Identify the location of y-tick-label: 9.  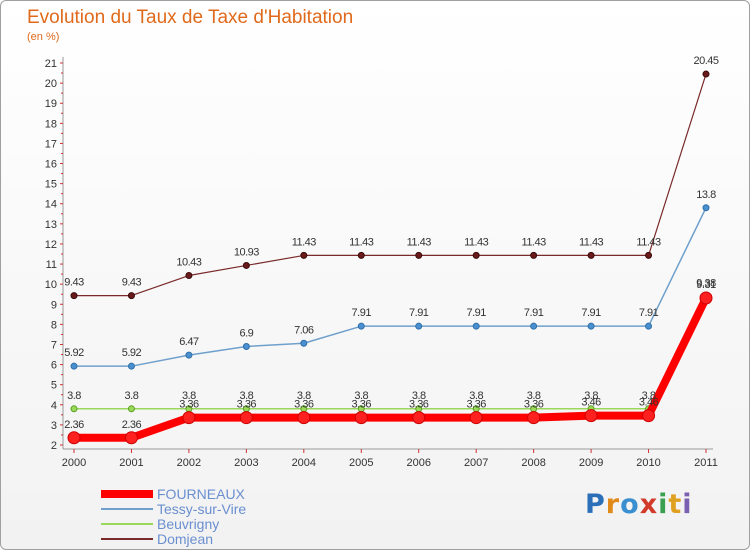
(54, 305).